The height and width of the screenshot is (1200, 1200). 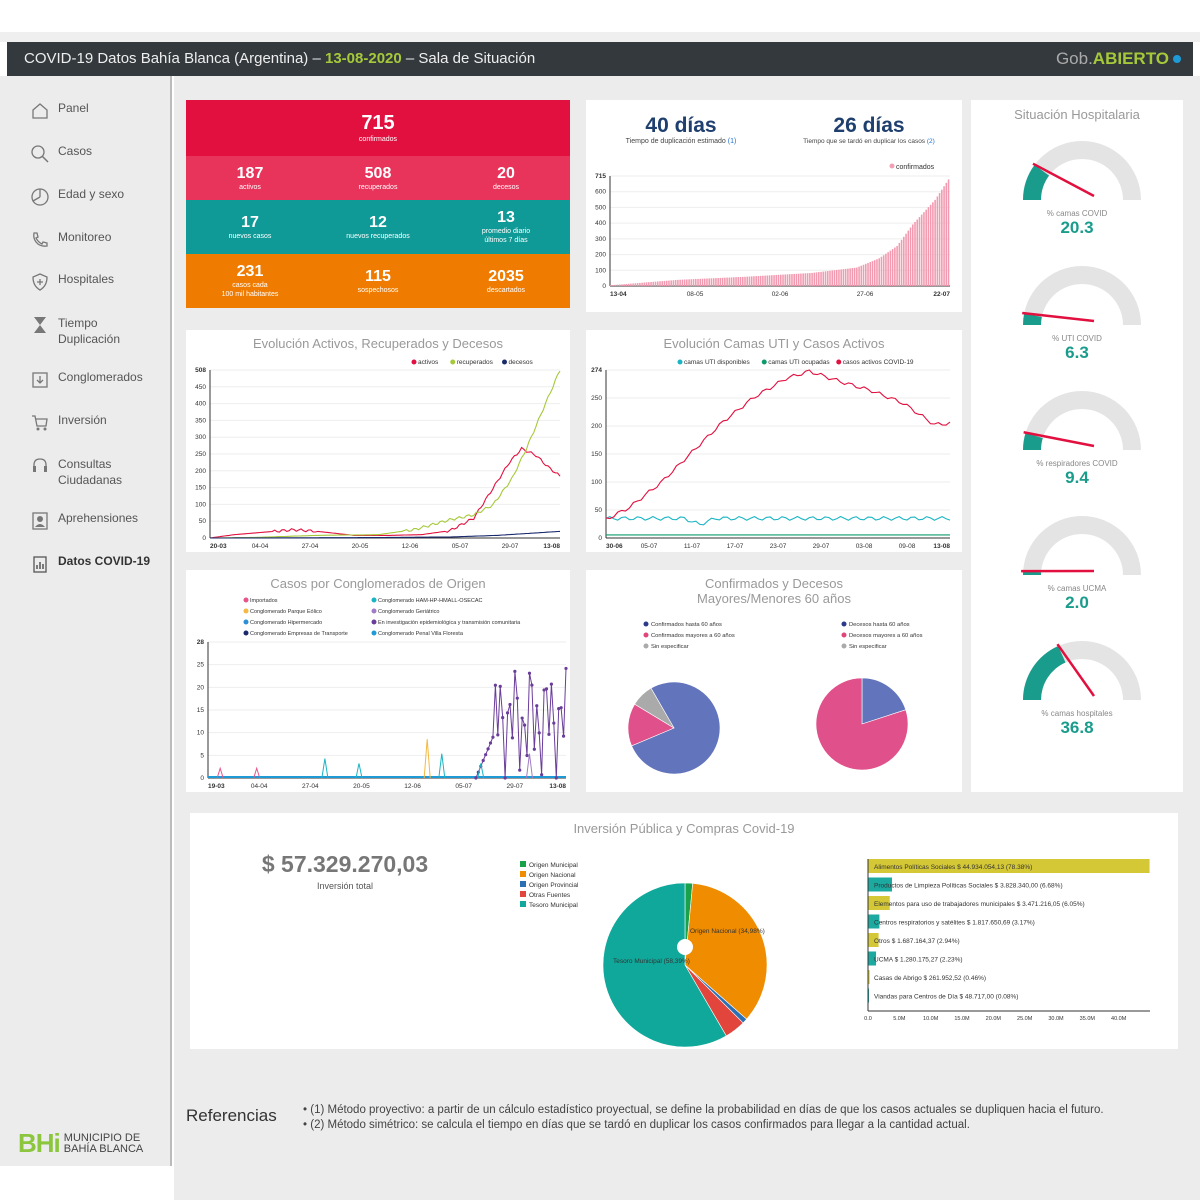 I want to click on decesos60-slice, so click(x=862, y=724).